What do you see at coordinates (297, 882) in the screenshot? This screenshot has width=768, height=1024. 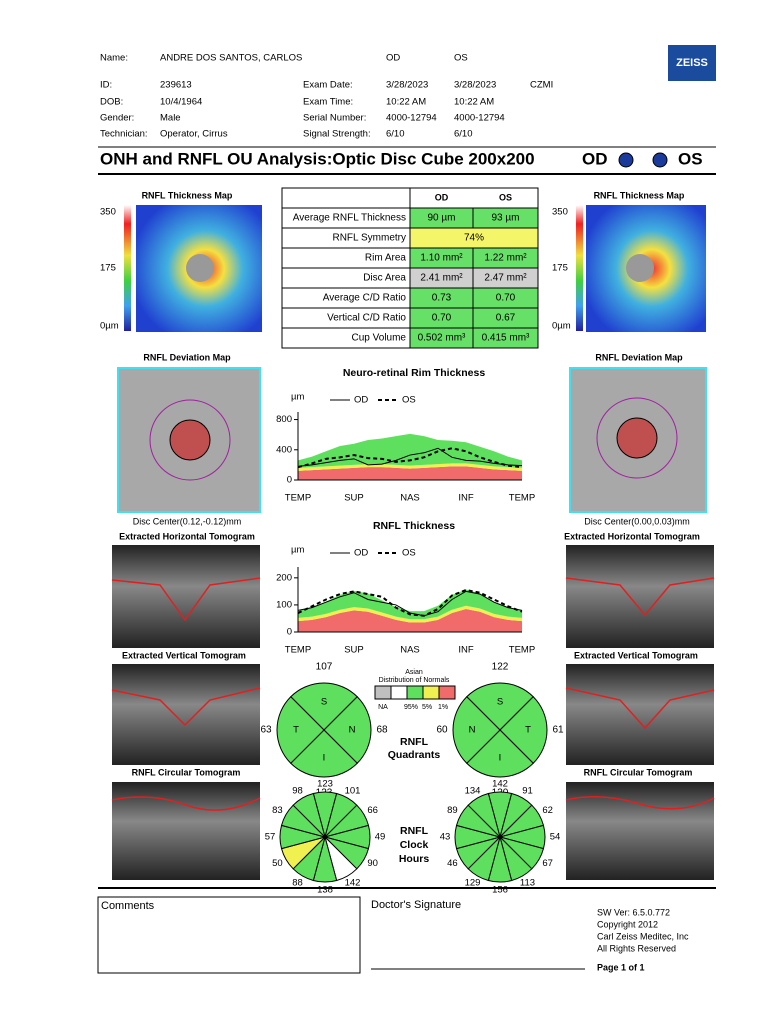 I see `clock-value: 88` at bounding box center [297, 882].